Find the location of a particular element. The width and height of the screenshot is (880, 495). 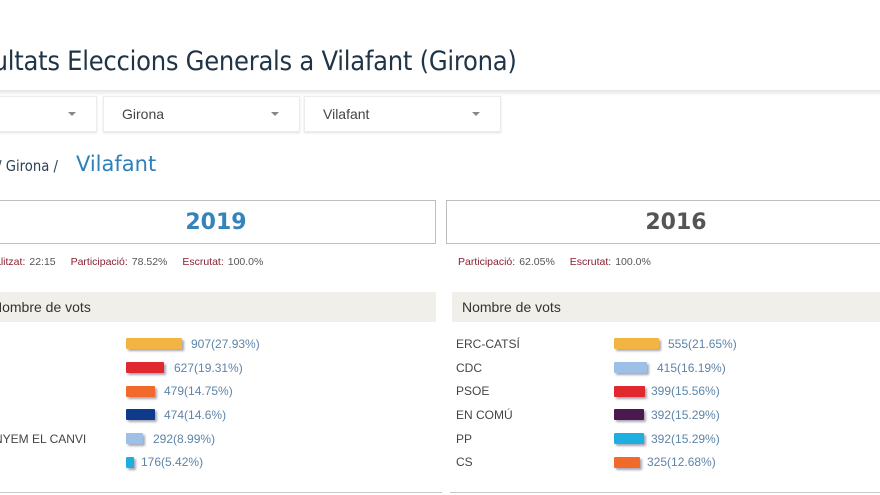

party-row: 474(14.6%) is located at coordinates (218, 415).